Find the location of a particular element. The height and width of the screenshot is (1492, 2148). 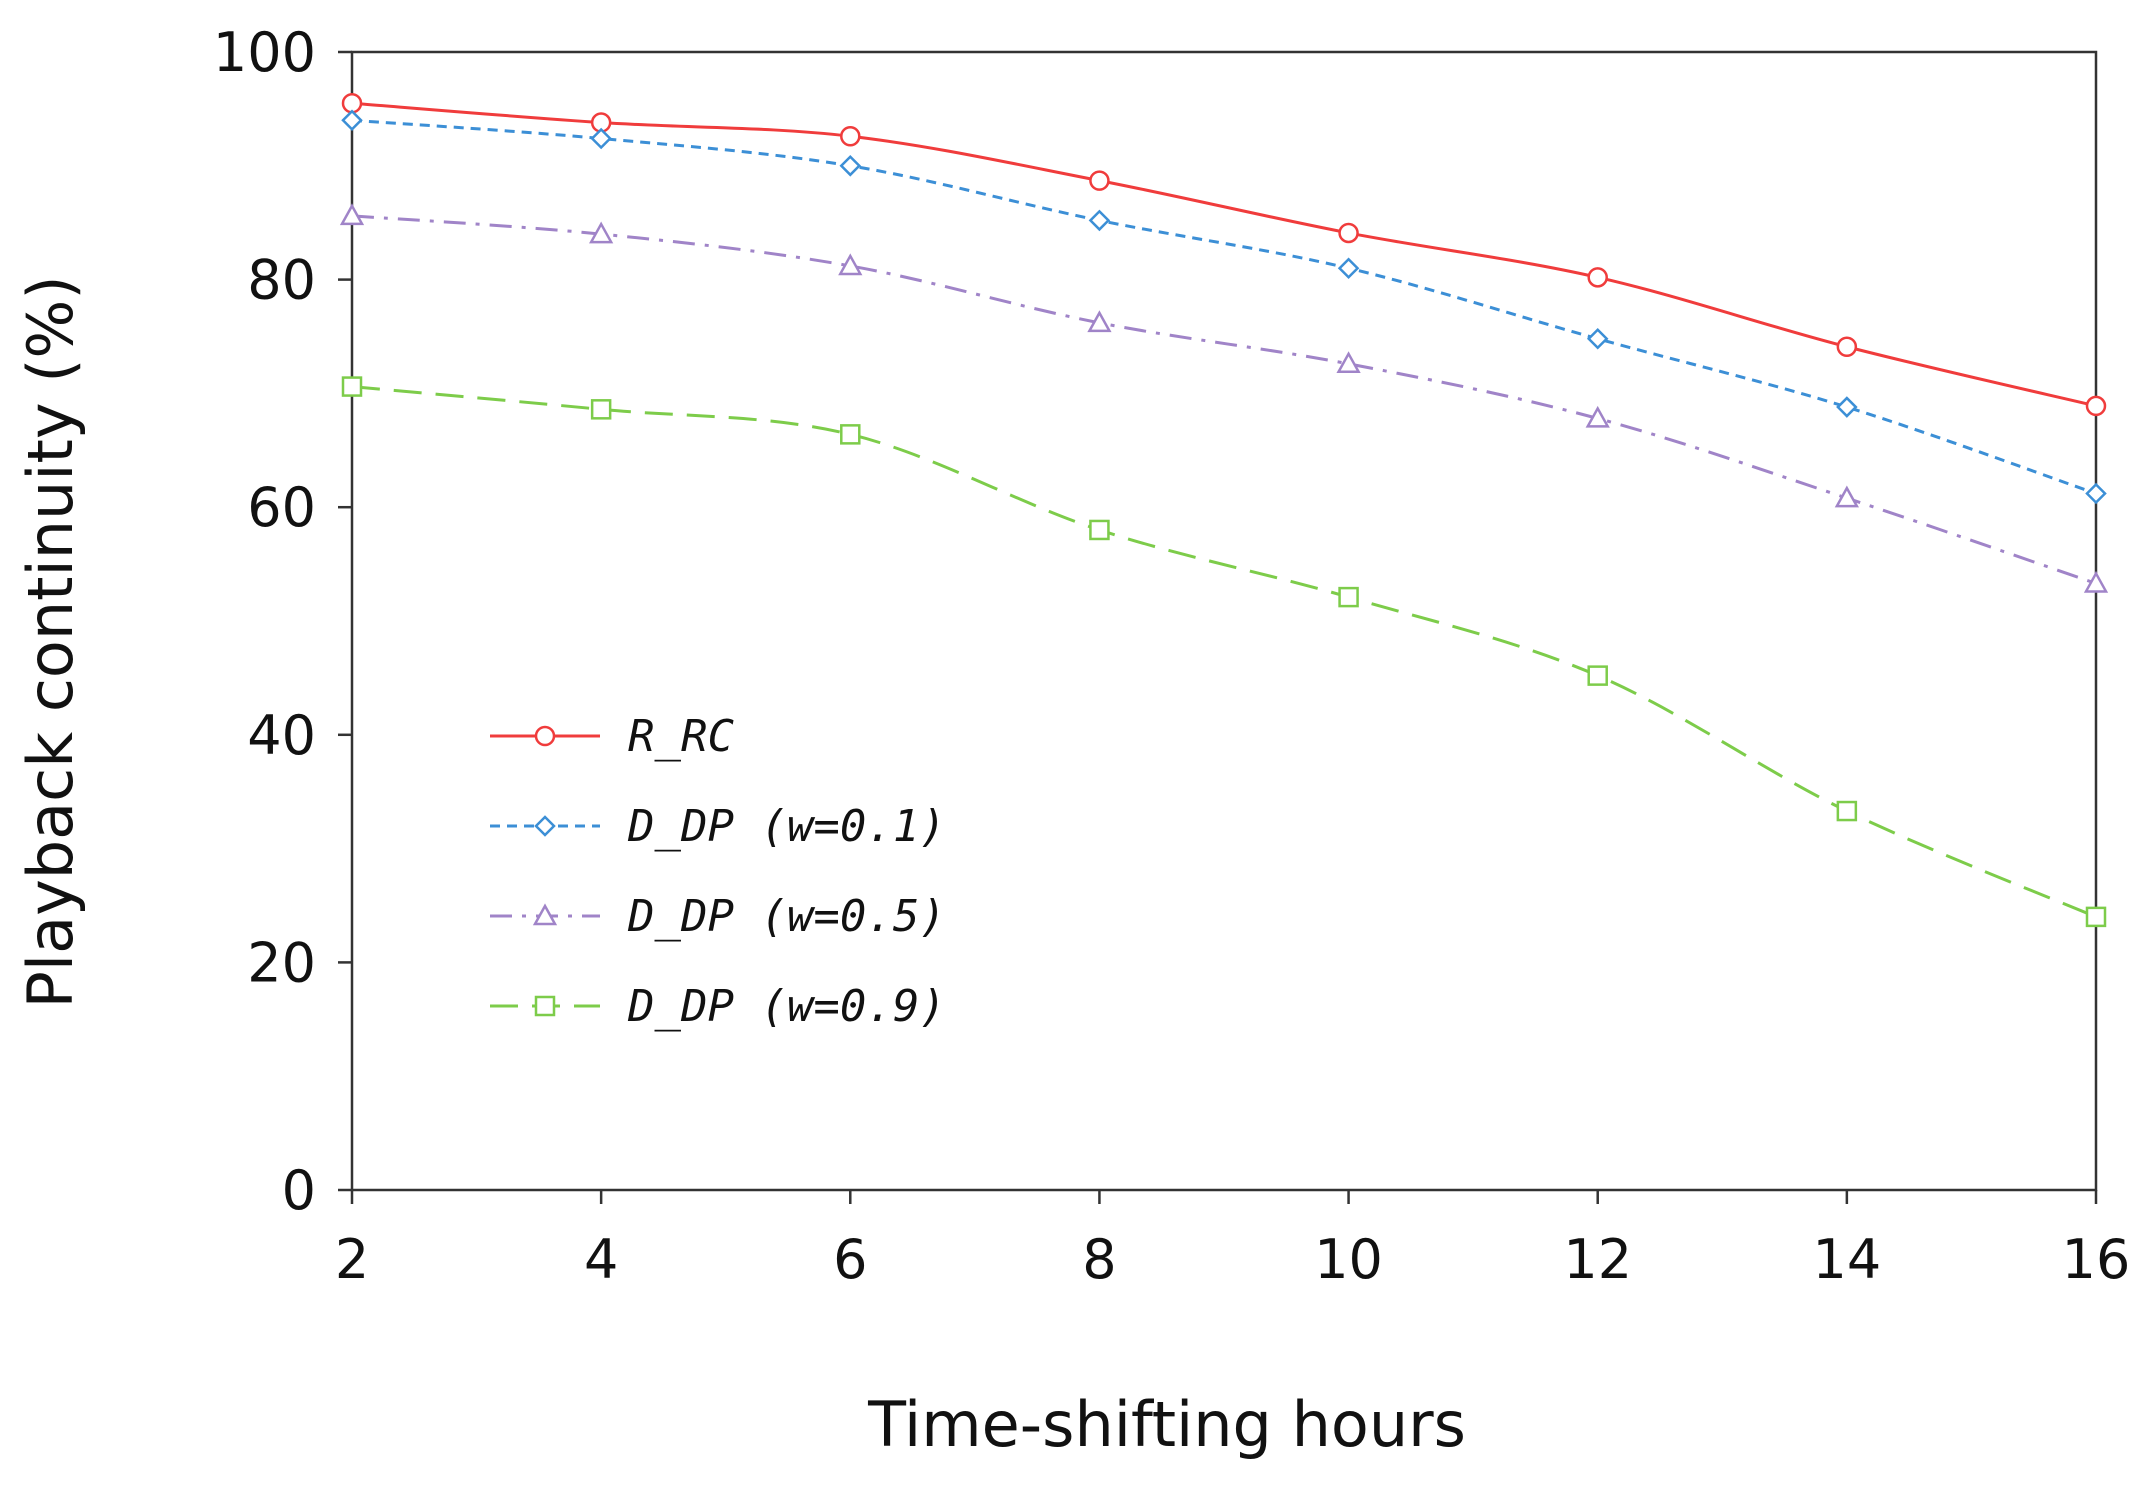

legend-item-triangle: D_DP (w=0.5) is located at coordinates (718, 916).